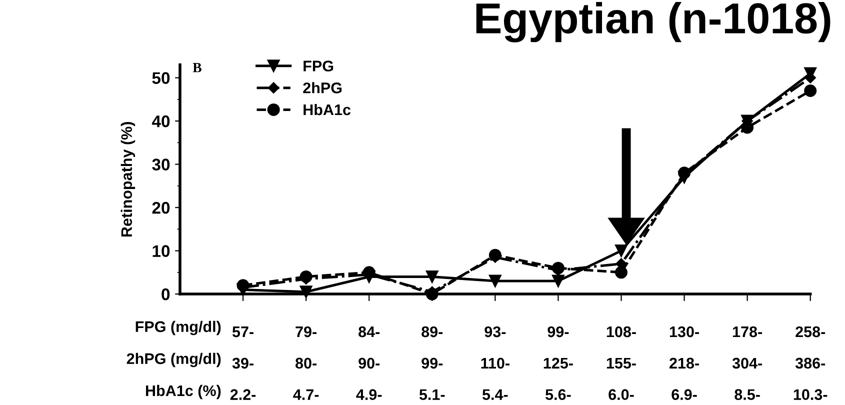 This screenshot has height=405, width=845. What do you see at coordinates (173, 360) in the screenshot?
I see `text: 2hPG (mg/dl)` at bounding box center [173, 360].